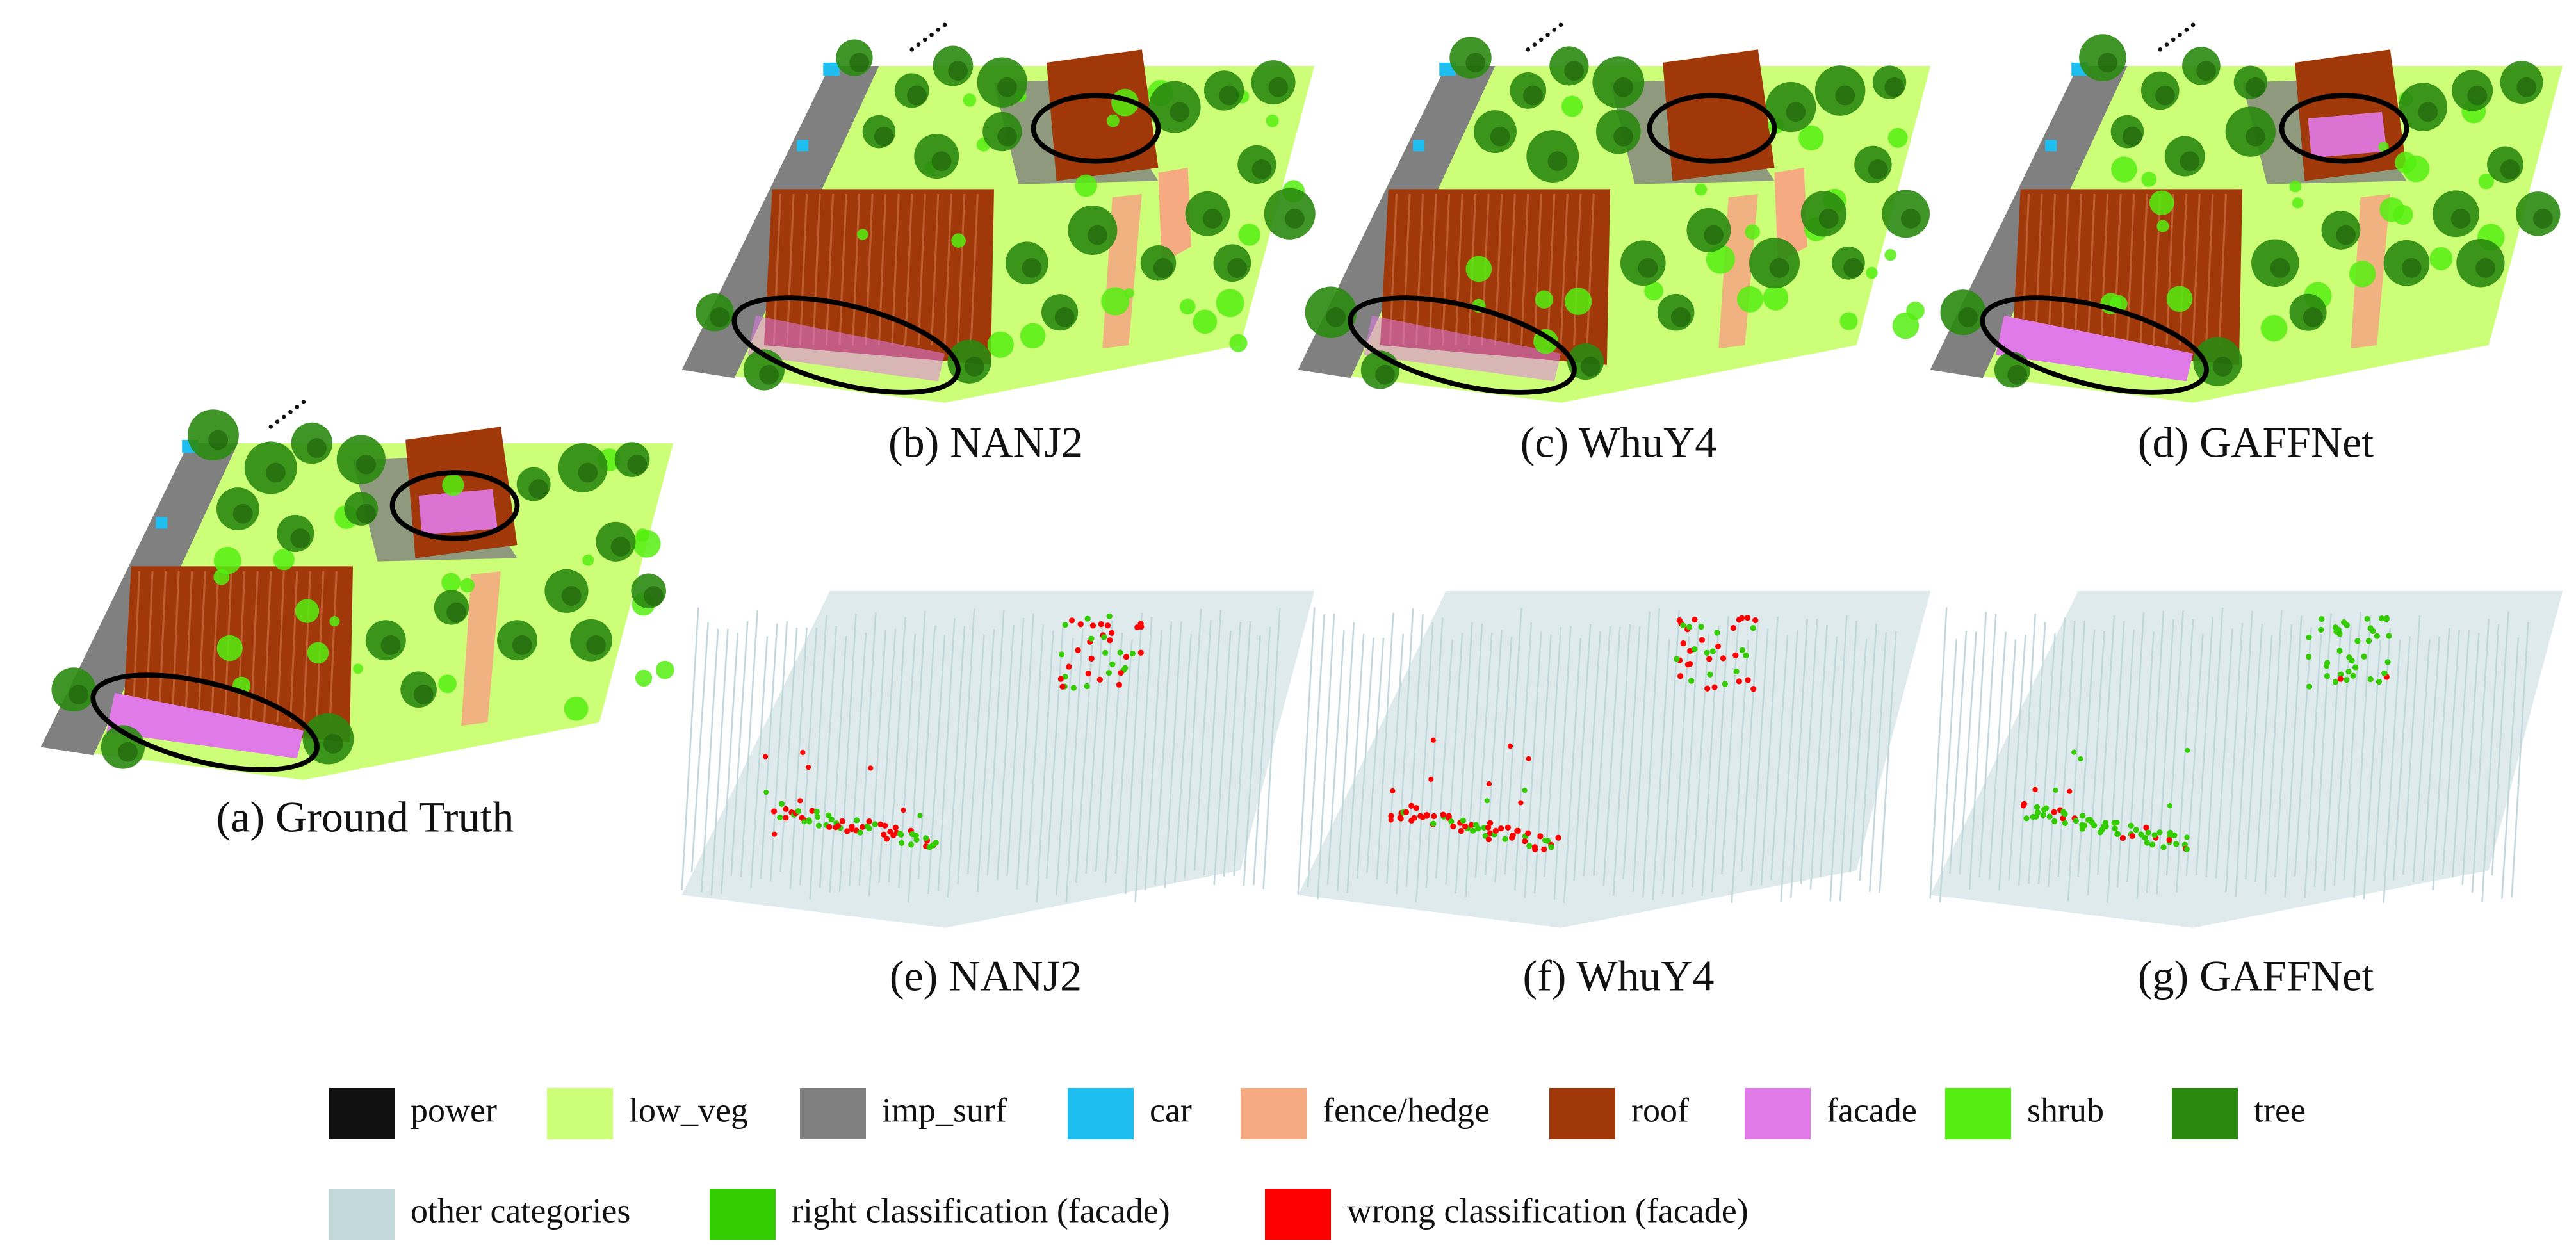 The height and width of the screenshot is (1252, 2576). I want to click on facade-small, so click(1715, 135).